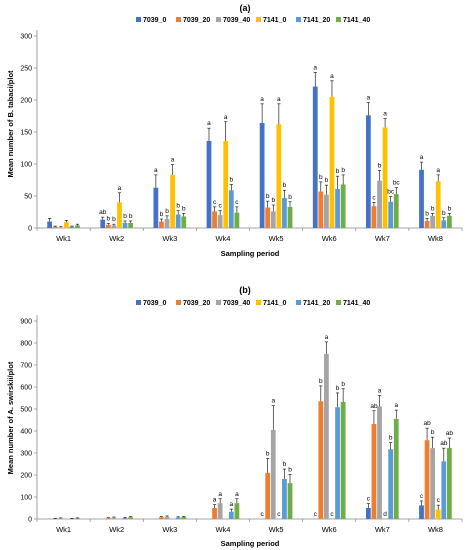  Describe the element at coordinates (30, 229) in the screenshot. I see `y-tick-label: 0` at that location.